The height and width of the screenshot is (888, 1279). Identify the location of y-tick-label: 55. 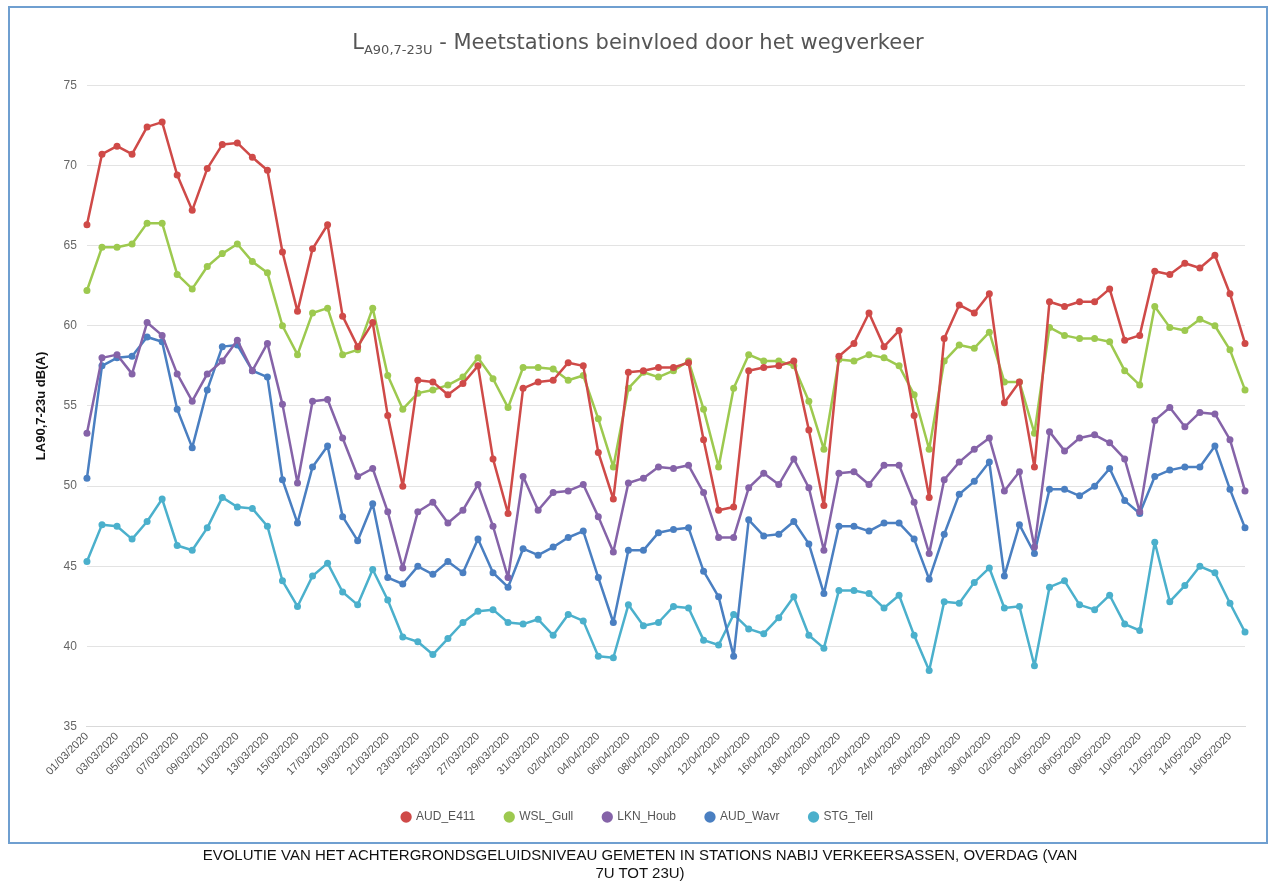
(70, 405).